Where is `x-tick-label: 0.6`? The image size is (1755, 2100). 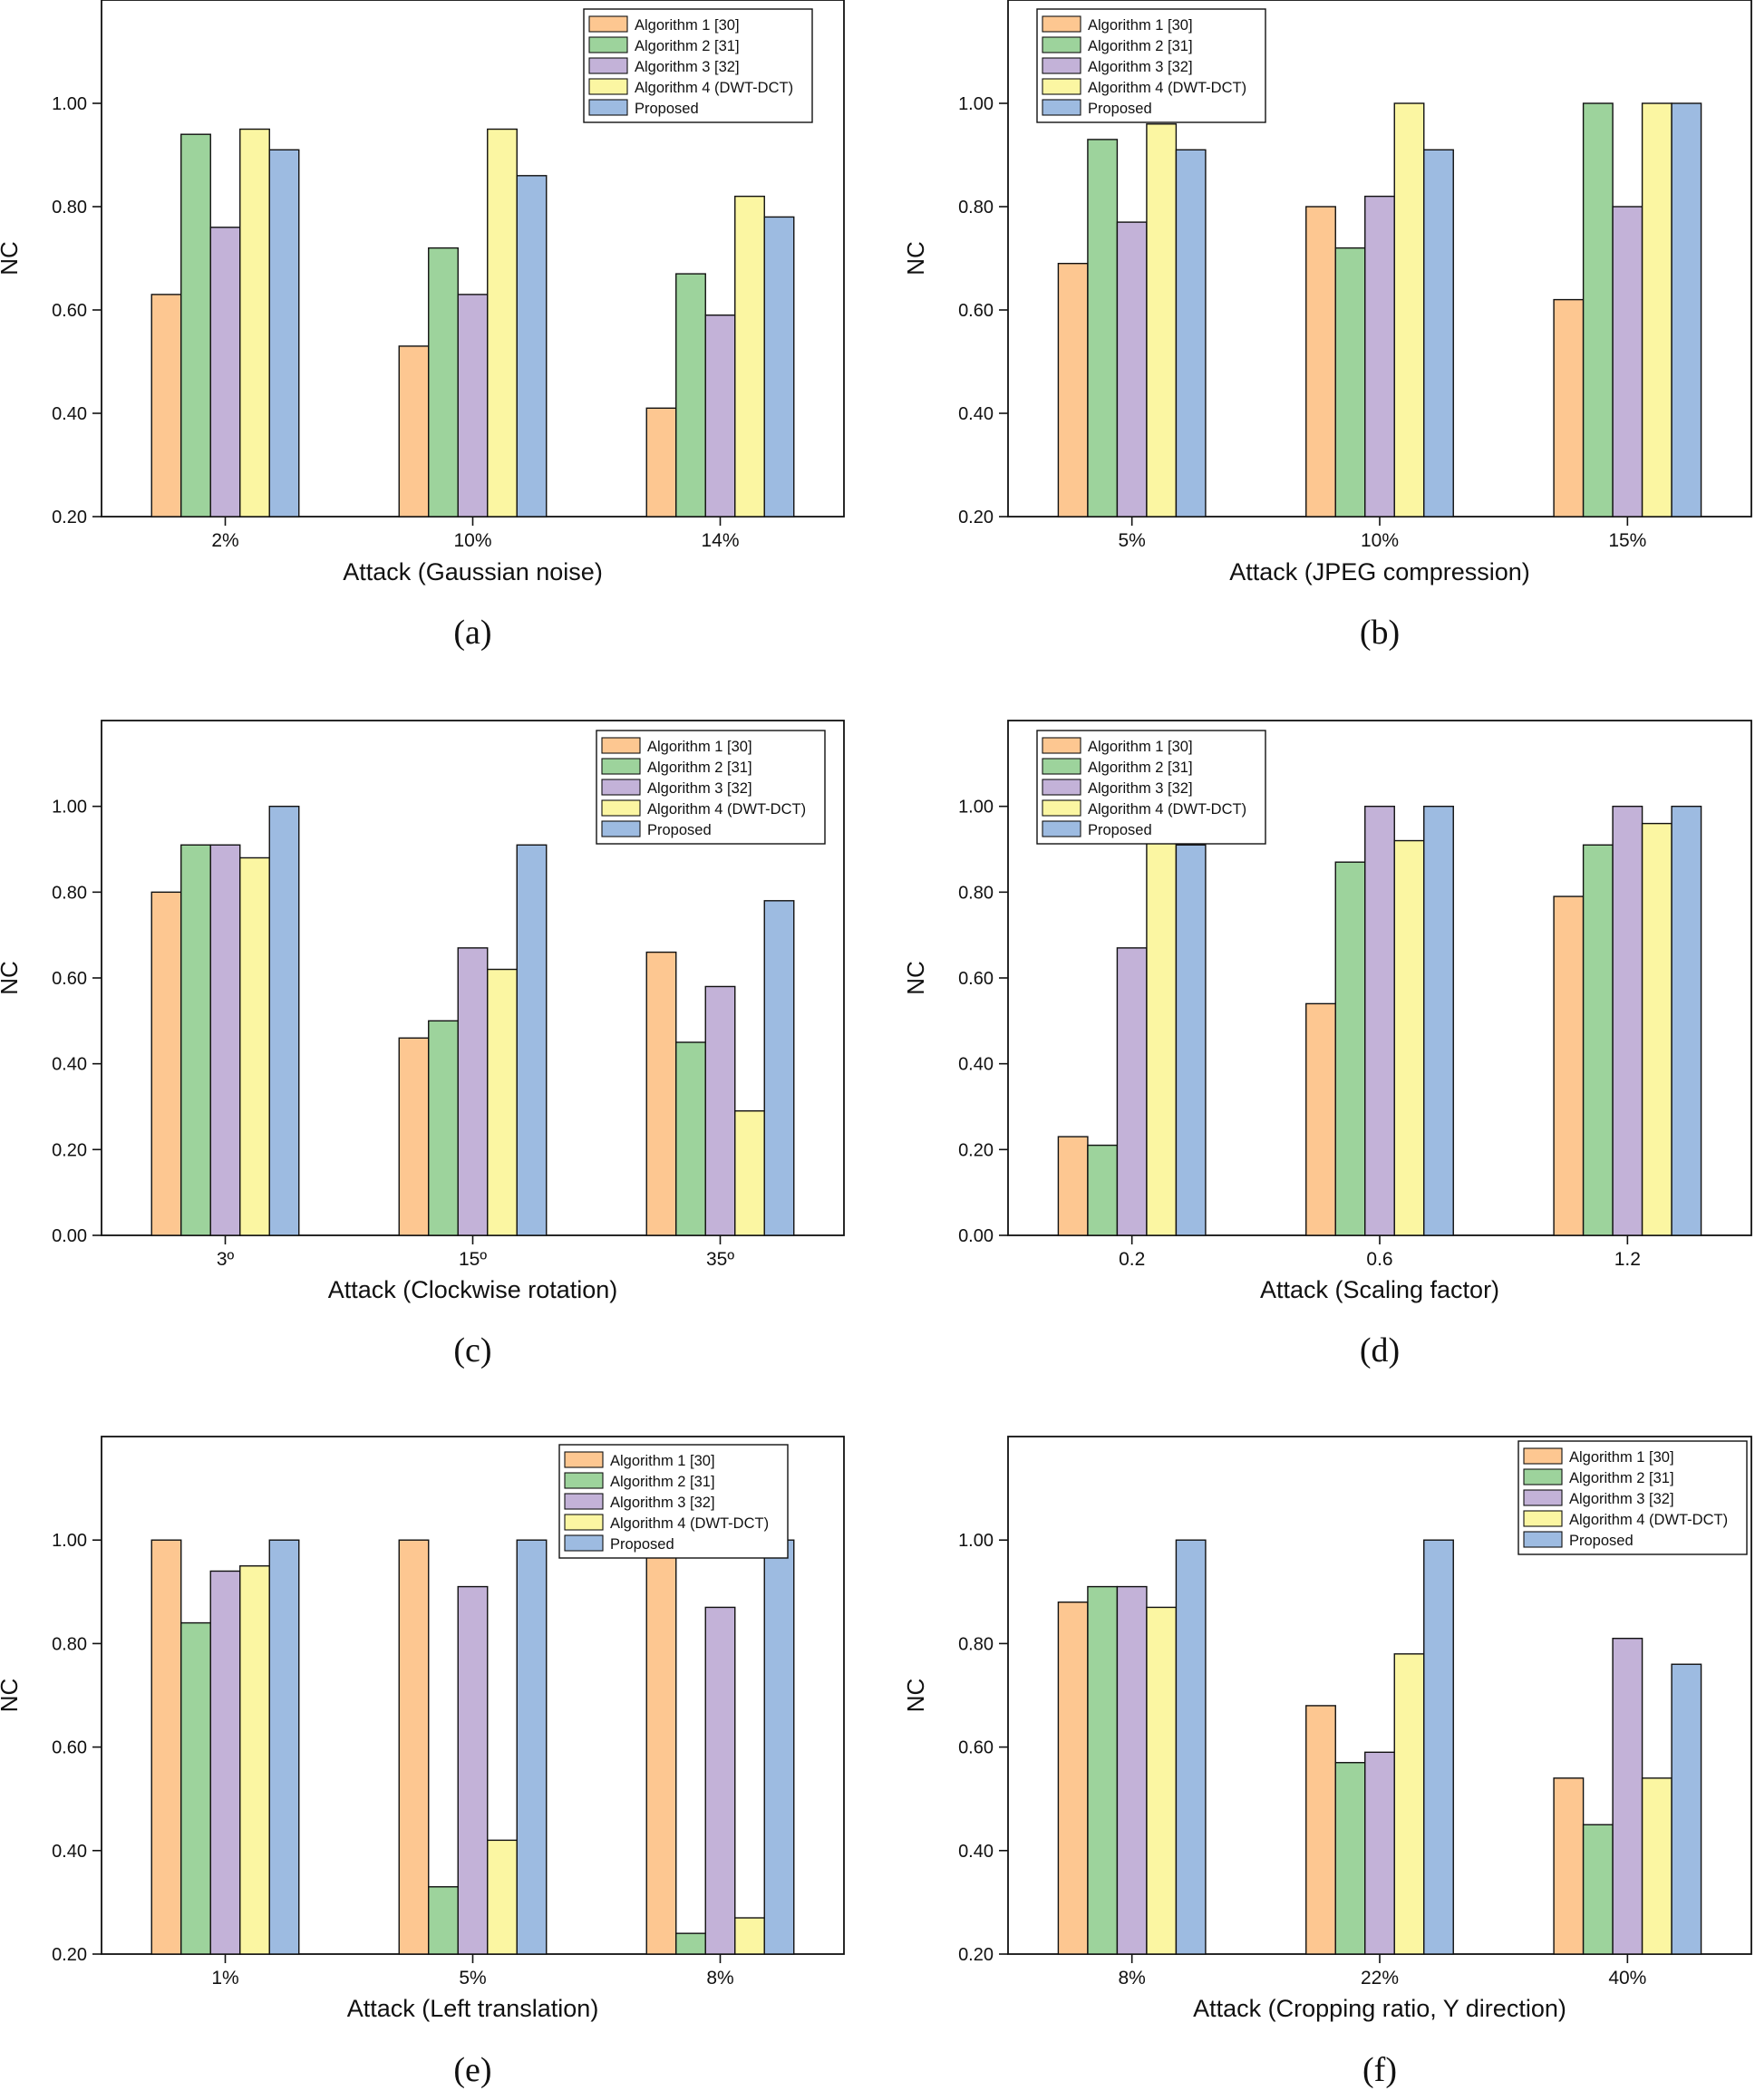 x-tick-label: 0.6 is located at coordinates (1379, 1259).